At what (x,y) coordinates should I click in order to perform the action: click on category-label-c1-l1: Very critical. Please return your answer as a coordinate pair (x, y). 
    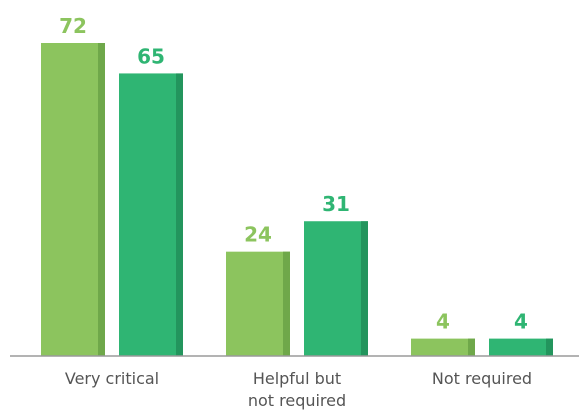
    Looking at the image, I should click on (112, 378).